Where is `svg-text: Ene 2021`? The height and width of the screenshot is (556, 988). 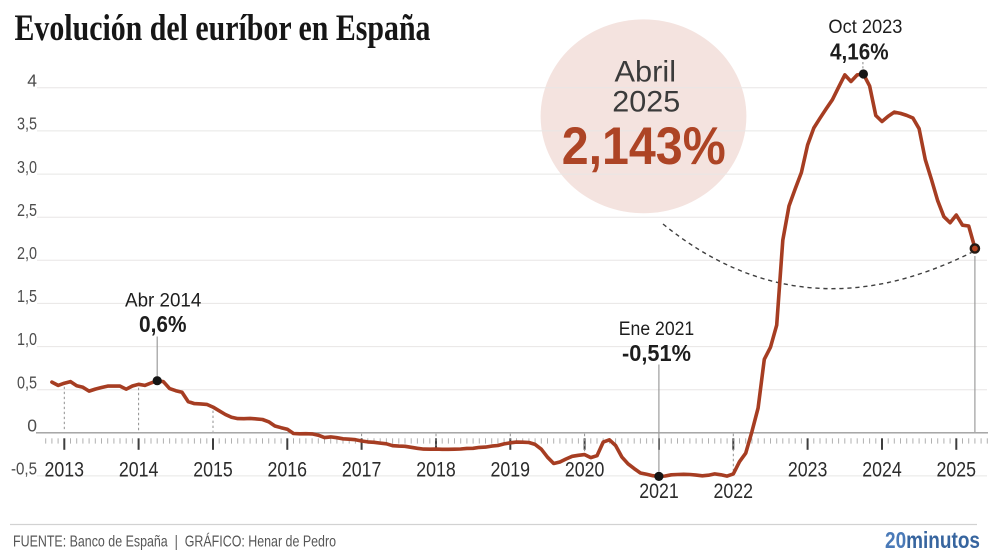
svg-text: Ene 2021 is located at coordinates (656, 329).